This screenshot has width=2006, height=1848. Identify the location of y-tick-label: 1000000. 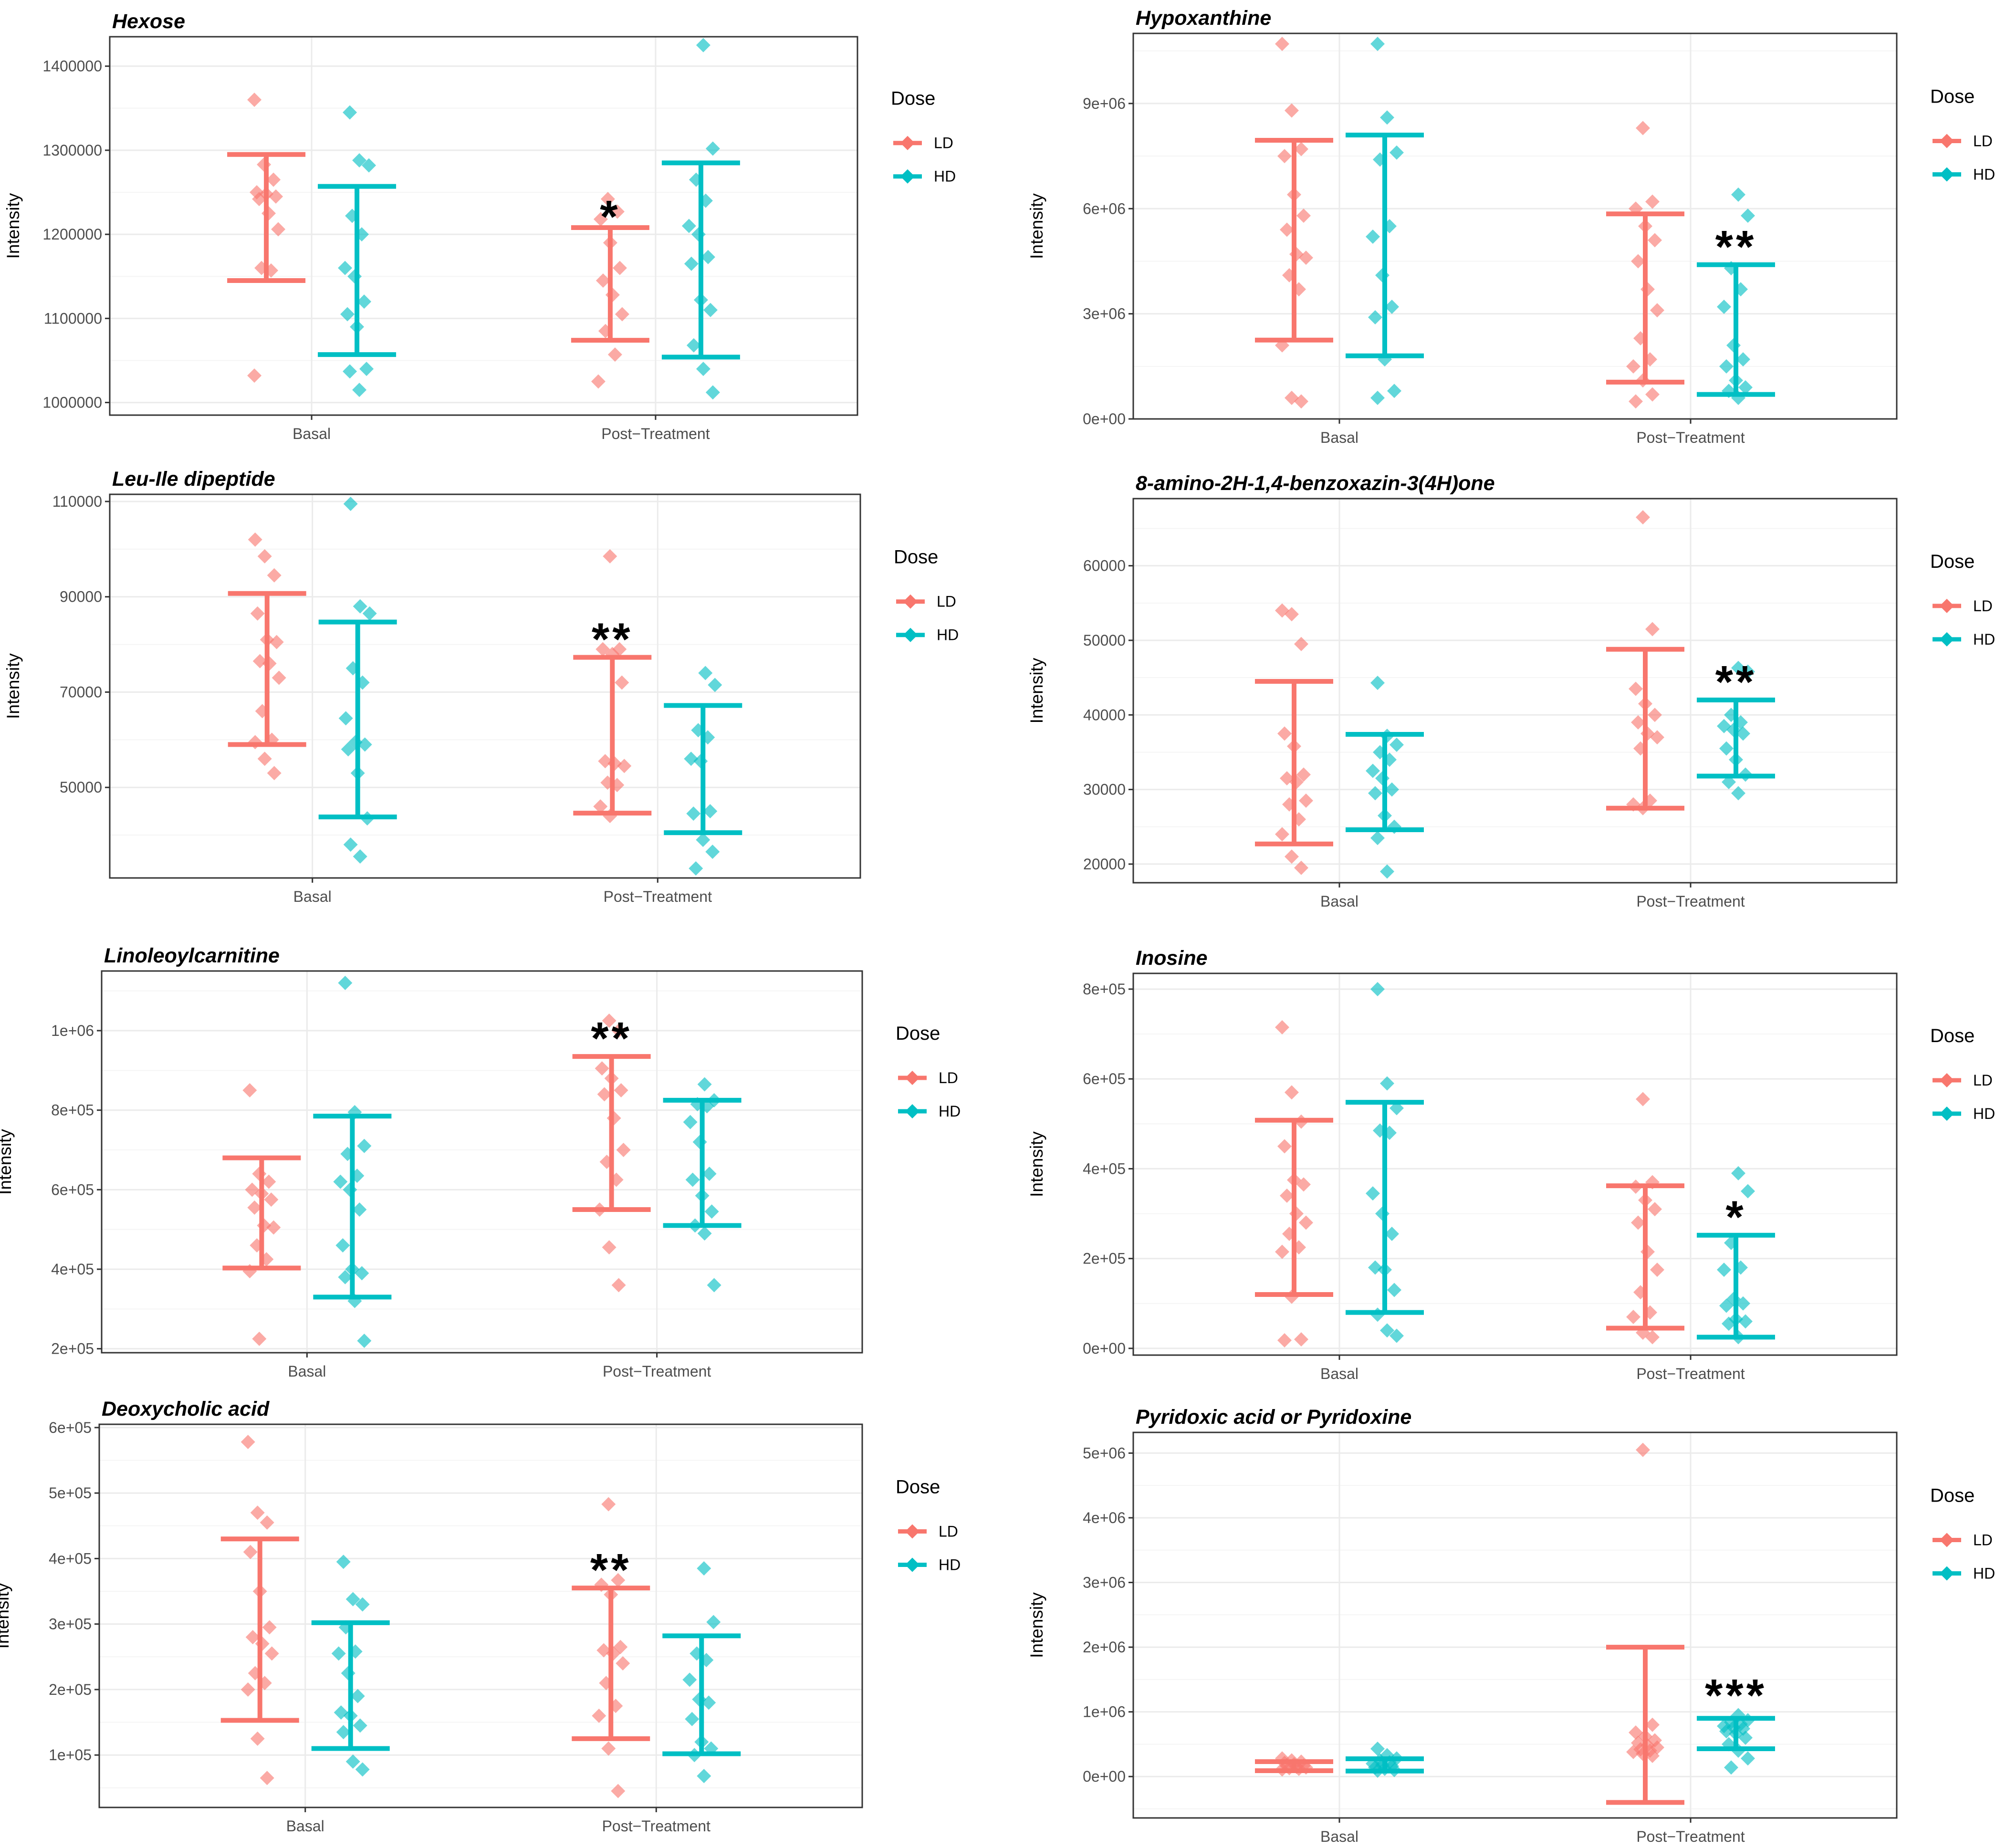
(72, 403).